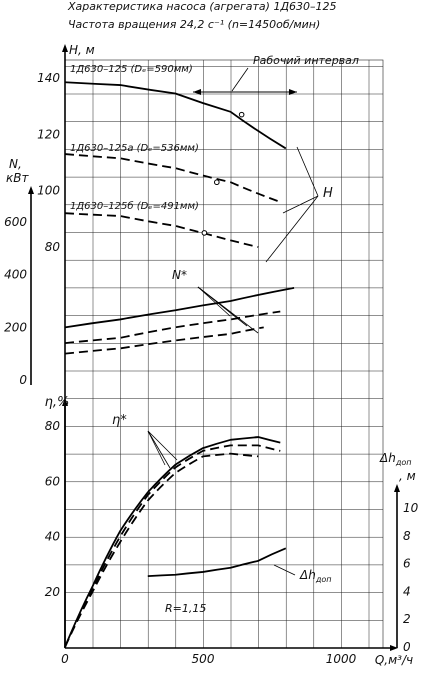  Describe the element at coordinates (134, 206) in the screenshot. I see `h-series-label: 1Д630–125б (Dₑ=491мм)` at that location.